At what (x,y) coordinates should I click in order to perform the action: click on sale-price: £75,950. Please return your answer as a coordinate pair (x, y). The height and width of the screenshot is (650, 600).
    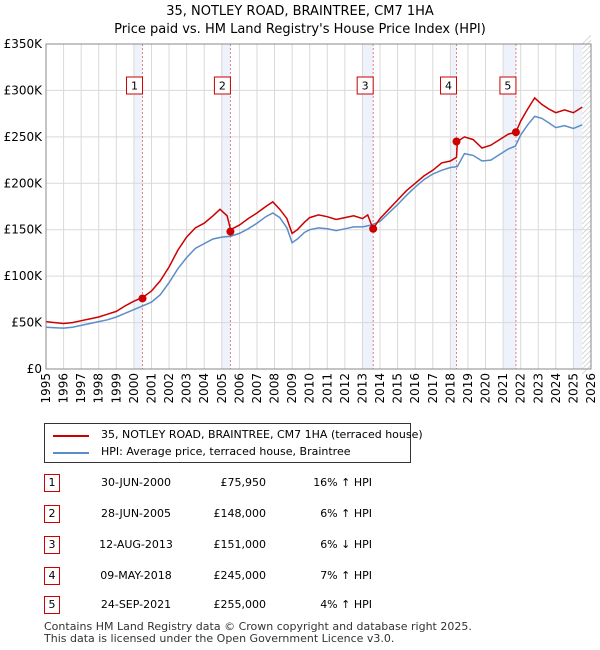
    Looking at the image, I should click on (243, 482).